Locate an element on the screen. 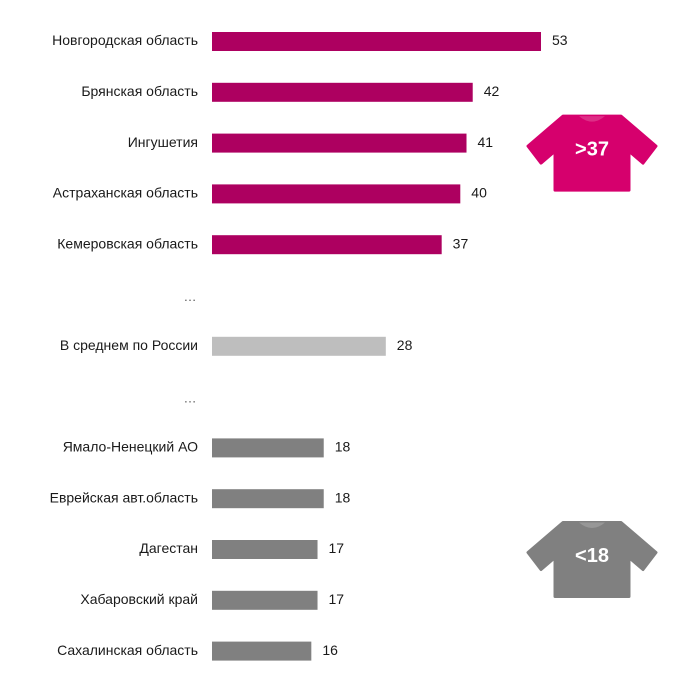 The width and height of the screenshot is (700, 679). category-label: В среднем по России is located at coordinates (129, 345).